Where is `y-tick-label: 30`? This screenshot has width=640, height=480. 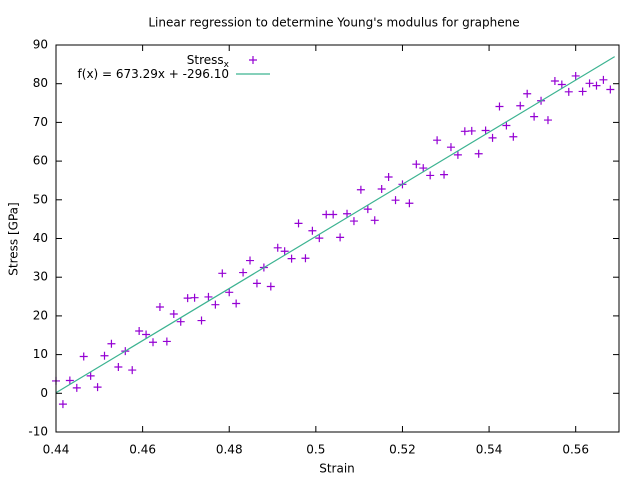
y-tick-label: 30 is located at coordinates (40, 277).